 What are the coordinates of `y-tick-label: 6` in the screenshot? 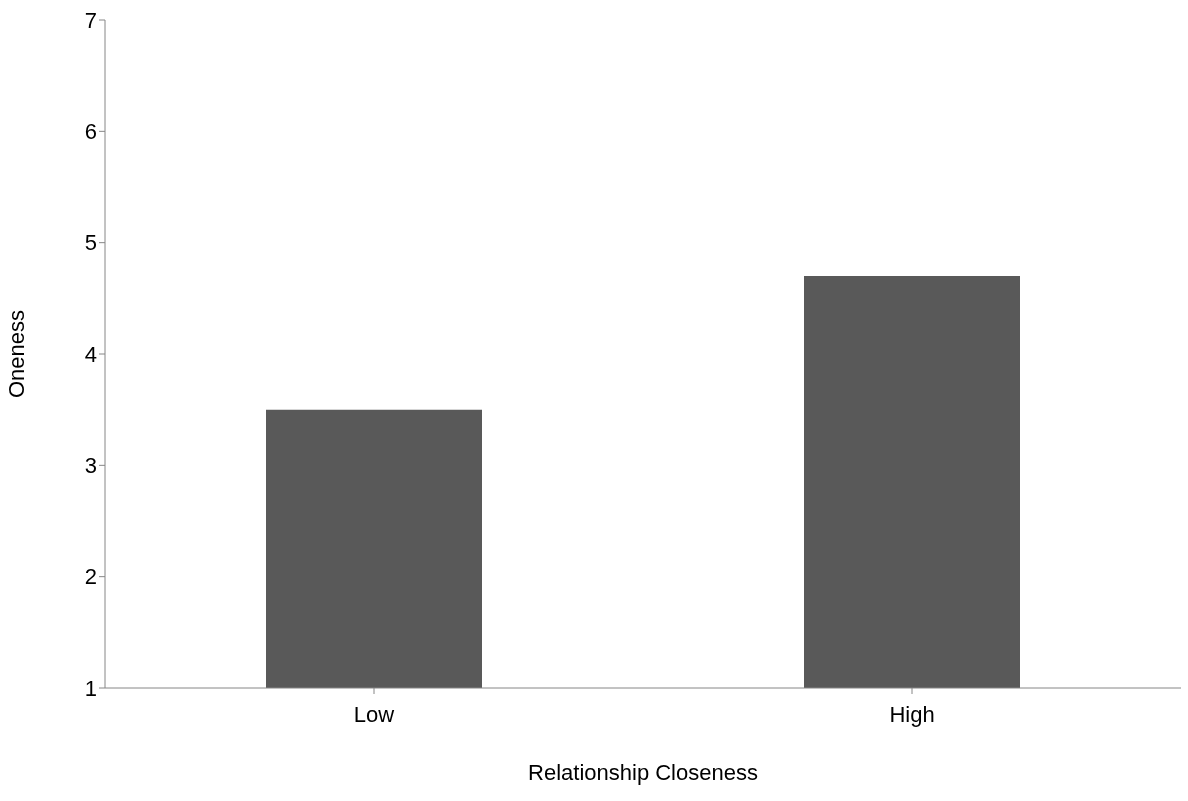 It's located at (90, 132).